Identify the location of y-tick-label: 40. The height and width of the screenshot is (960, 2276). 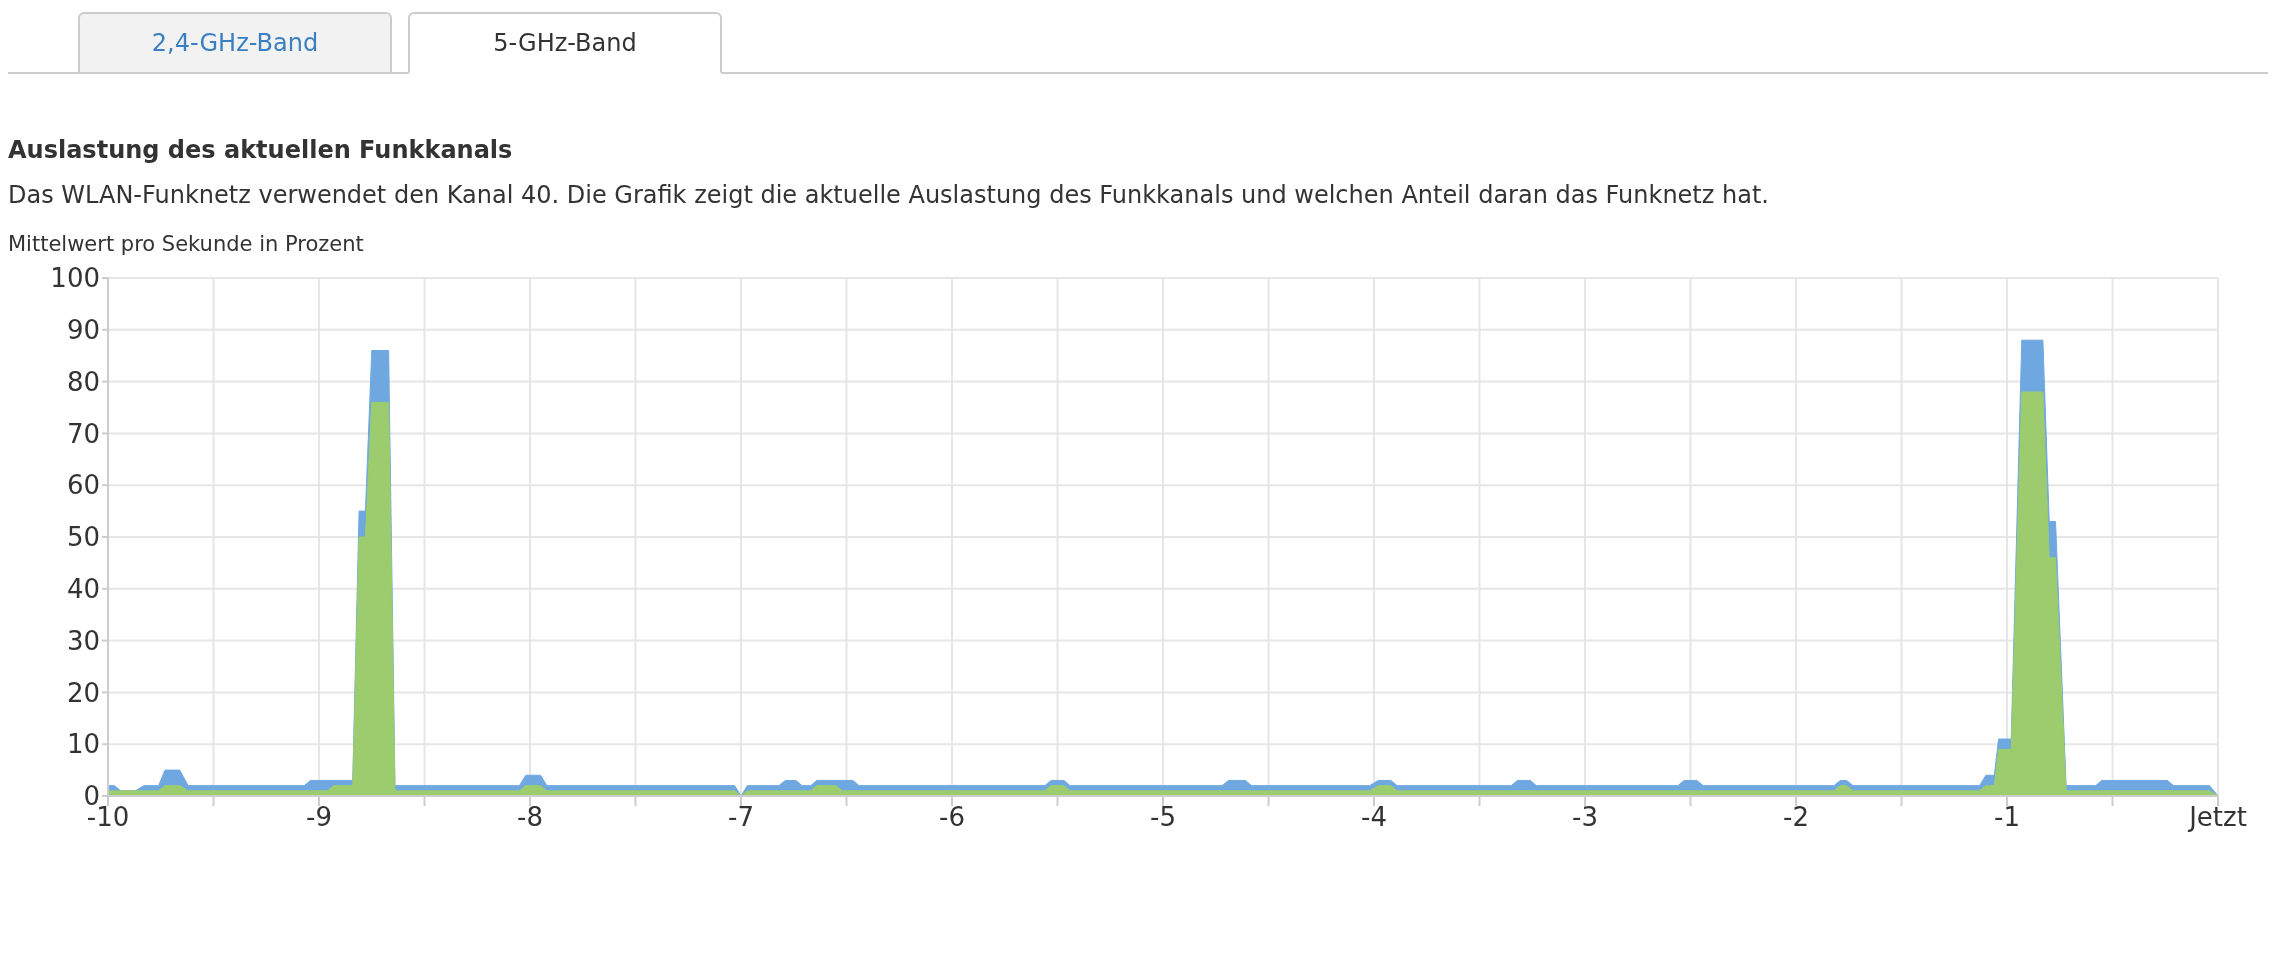
(83, 589).